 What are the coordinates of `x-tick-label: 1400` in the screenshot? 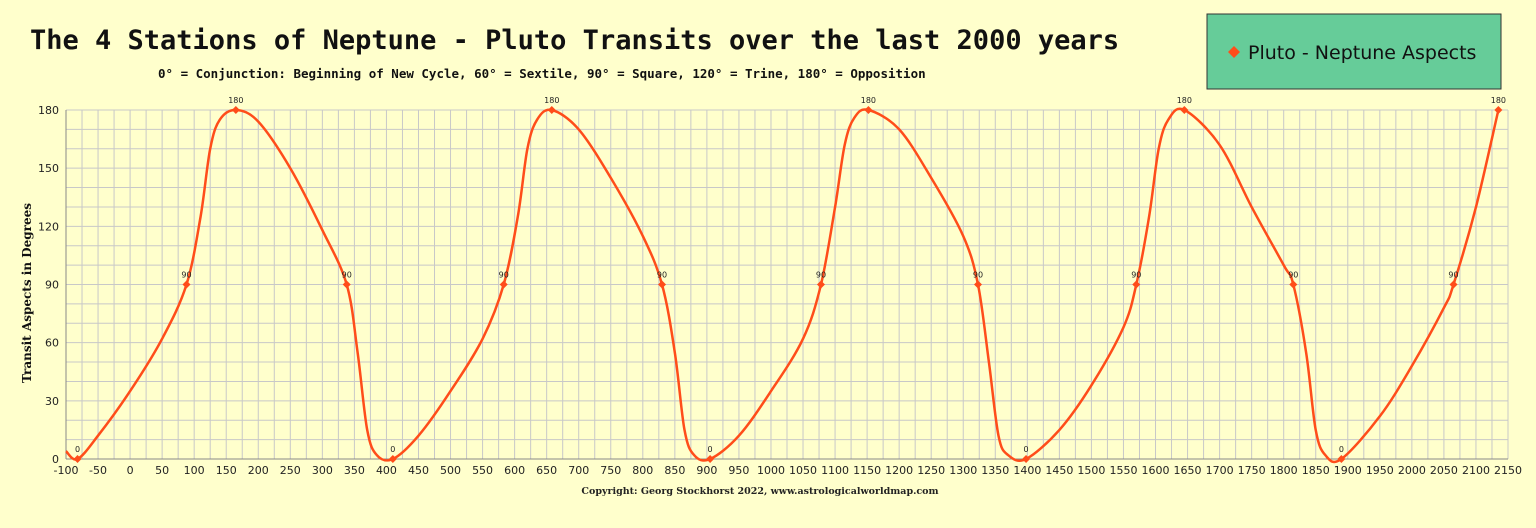 It's located at (1027, 470).